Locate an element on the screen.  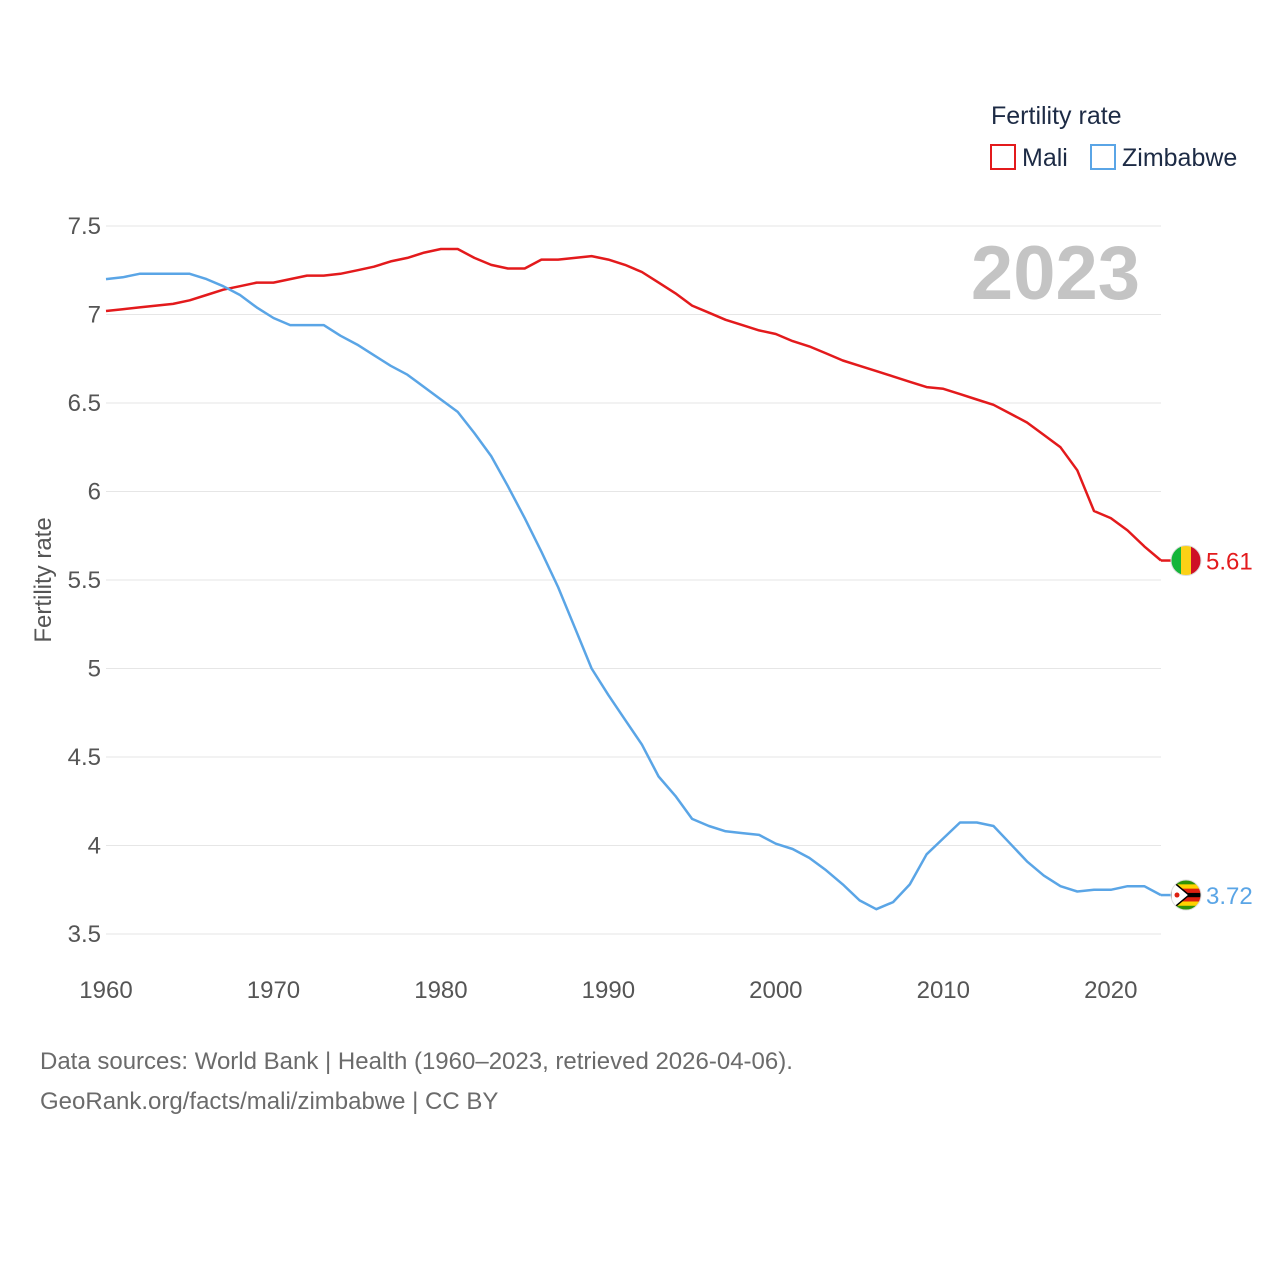
zimbabwe-flag-icon is located at coordinates (1186, 895).